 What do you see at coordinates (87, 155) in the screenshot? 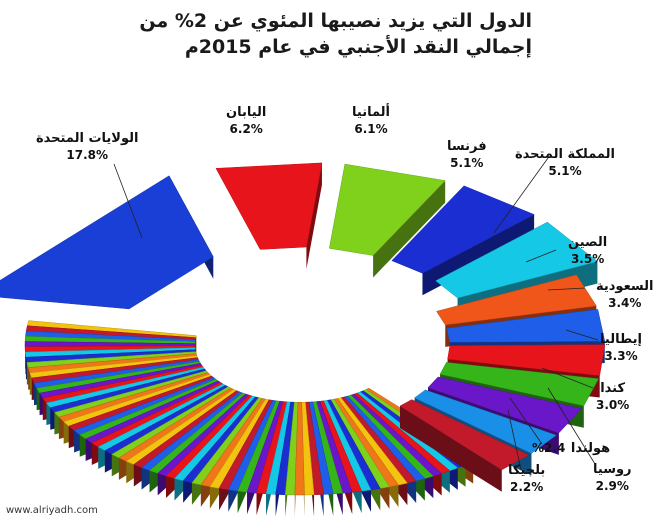
I see `slice-label-value: 17.8%` at bounding box center [87, 155].